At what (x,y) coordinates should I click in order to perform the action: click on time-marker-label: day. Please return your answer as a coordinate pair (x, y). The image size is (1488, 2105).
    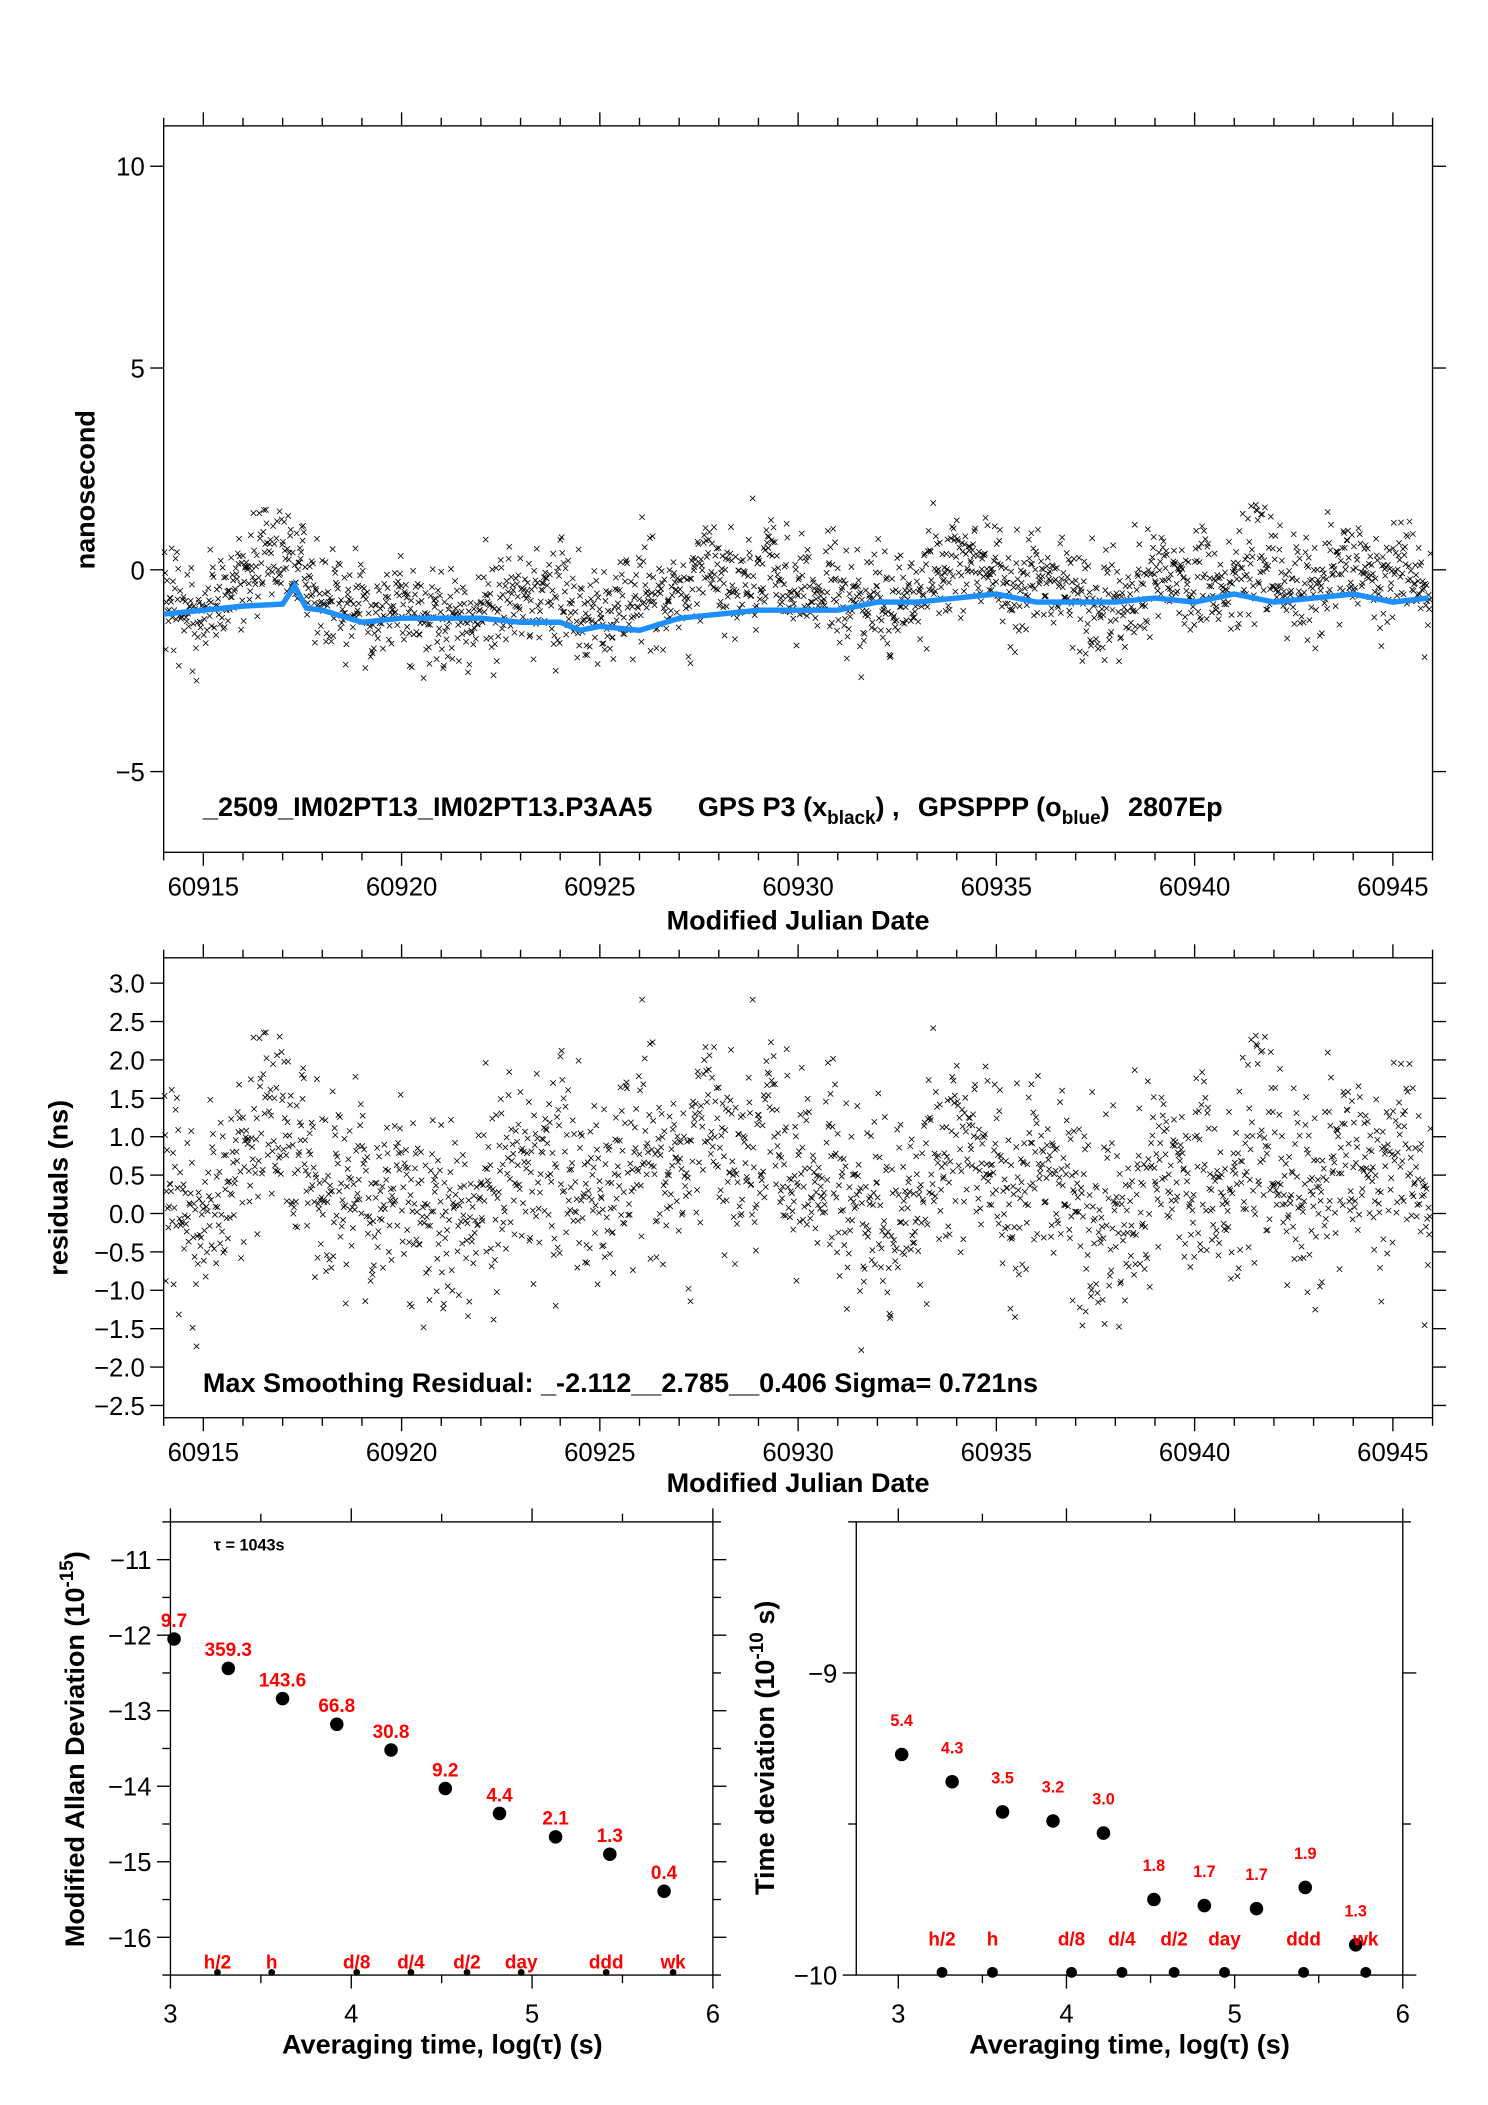
    Looking at the image, I should click on (521, 1962).